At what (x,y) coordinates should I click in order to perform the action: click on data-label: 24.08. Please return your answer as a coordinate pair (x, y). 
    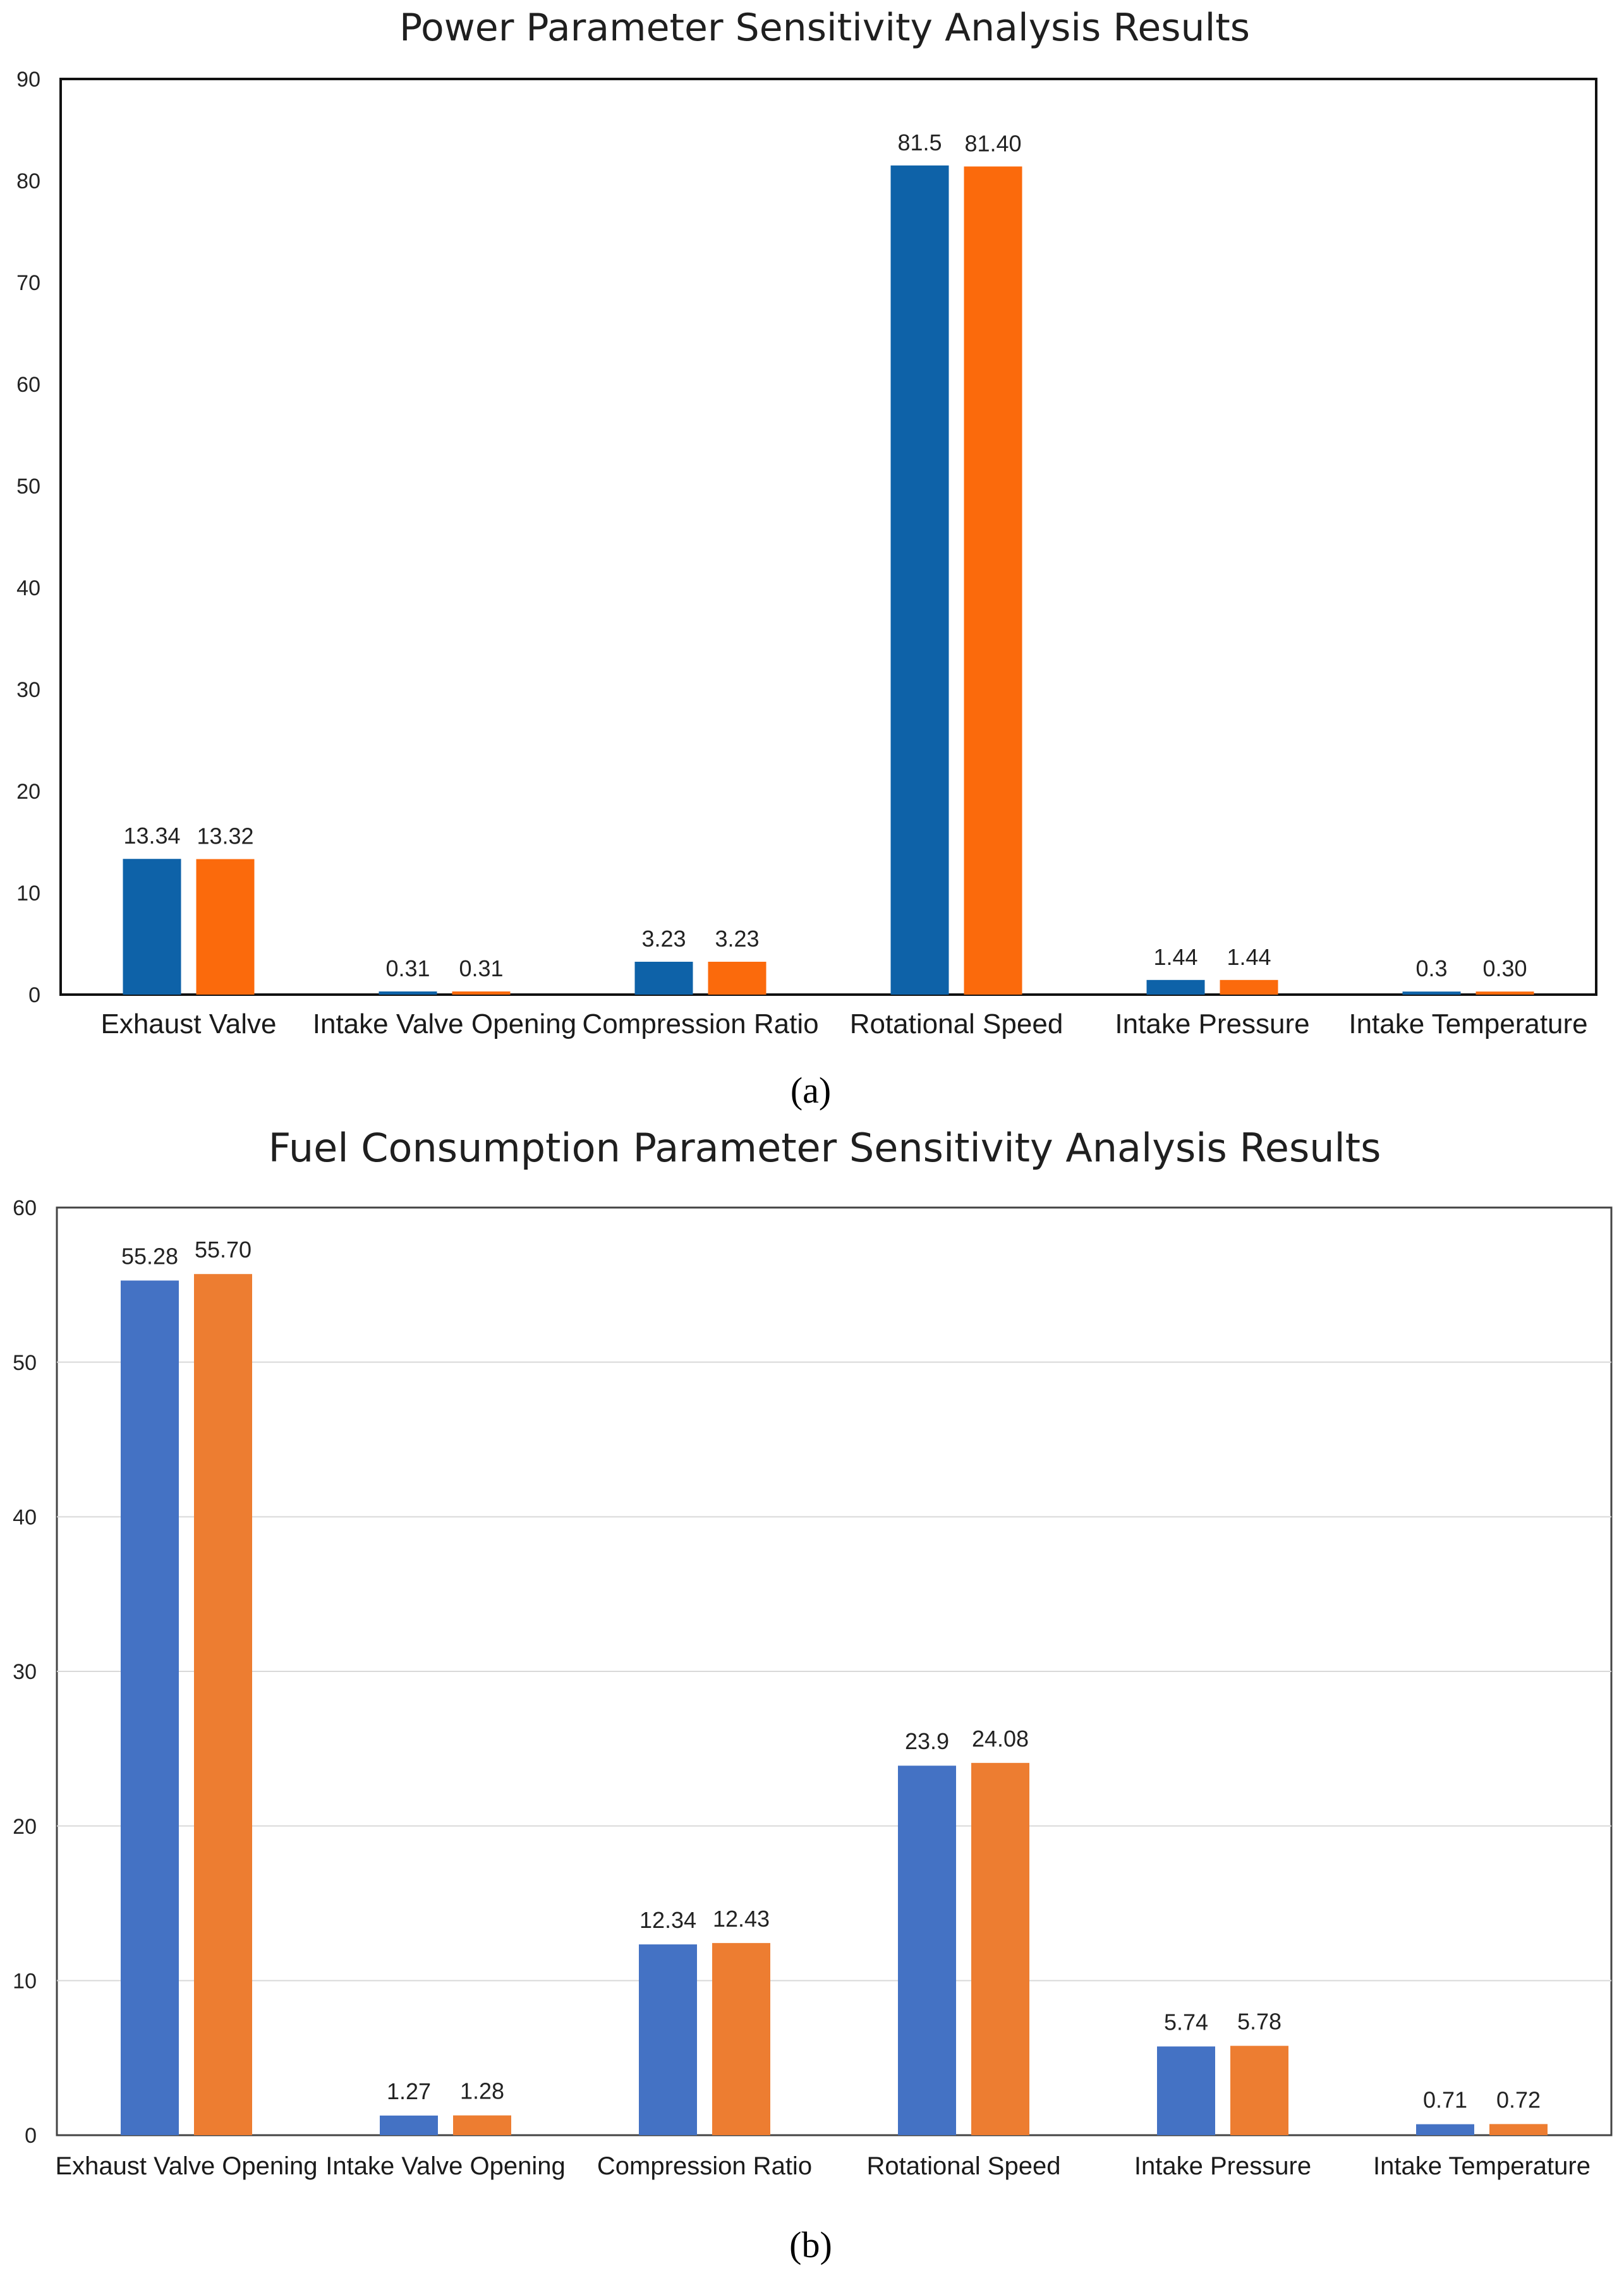
    Looking at the image, I should click on (1000, 1739).